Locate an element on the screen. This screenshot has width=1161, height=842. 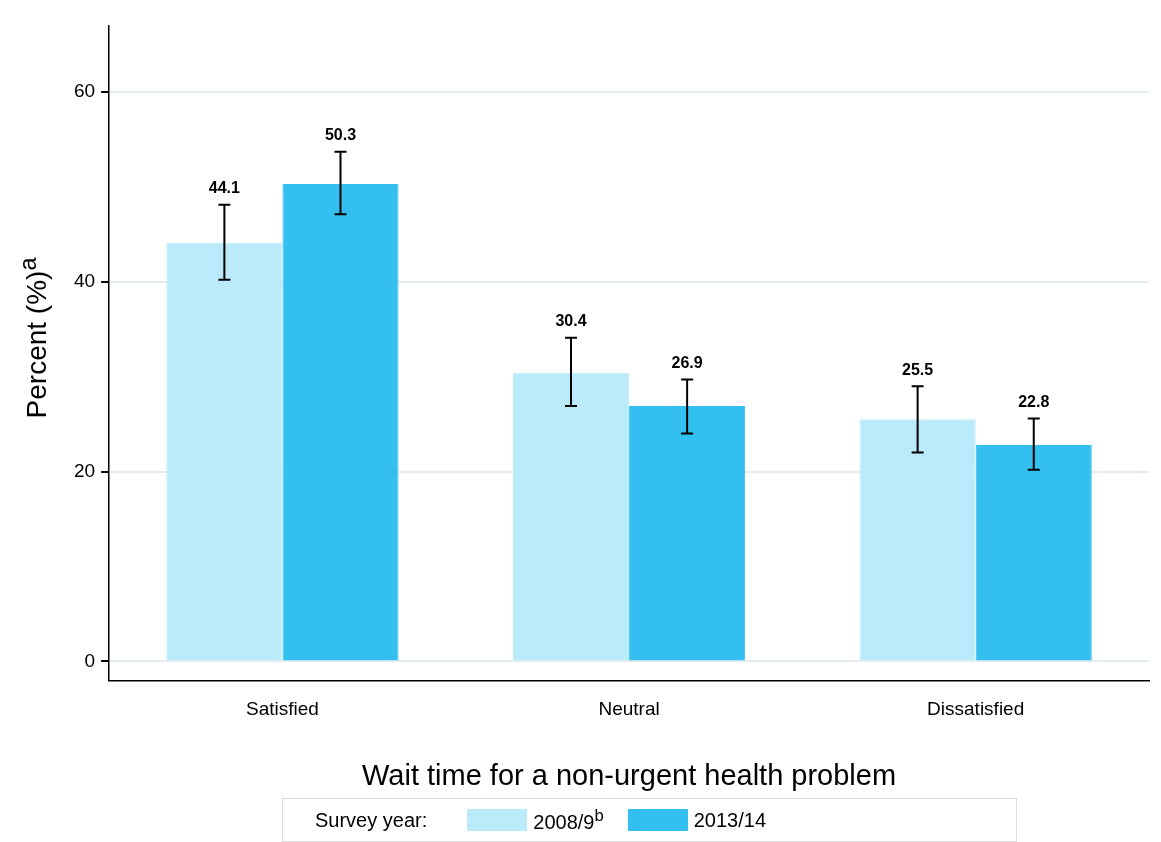
legend-label: 2008/9$^{b}$ is located at coordinates (568, 820).